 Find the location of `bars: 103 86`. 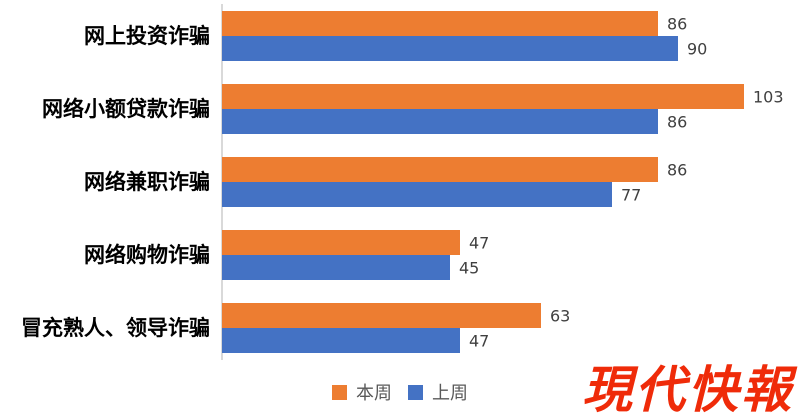

bars: 103 86 is located at coordinates (511, 109).